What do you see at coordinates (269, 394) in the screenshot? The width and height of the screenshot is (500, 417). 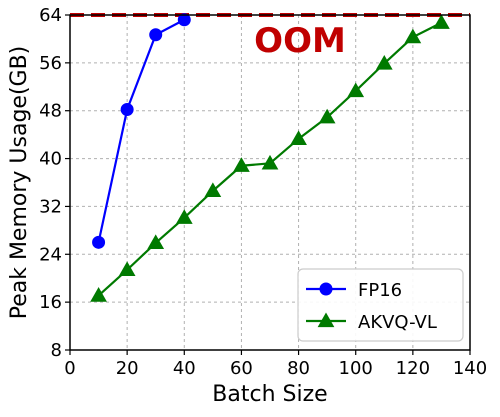 I see `x-axis-title: Batch Size` at bounding box center [269, 394].